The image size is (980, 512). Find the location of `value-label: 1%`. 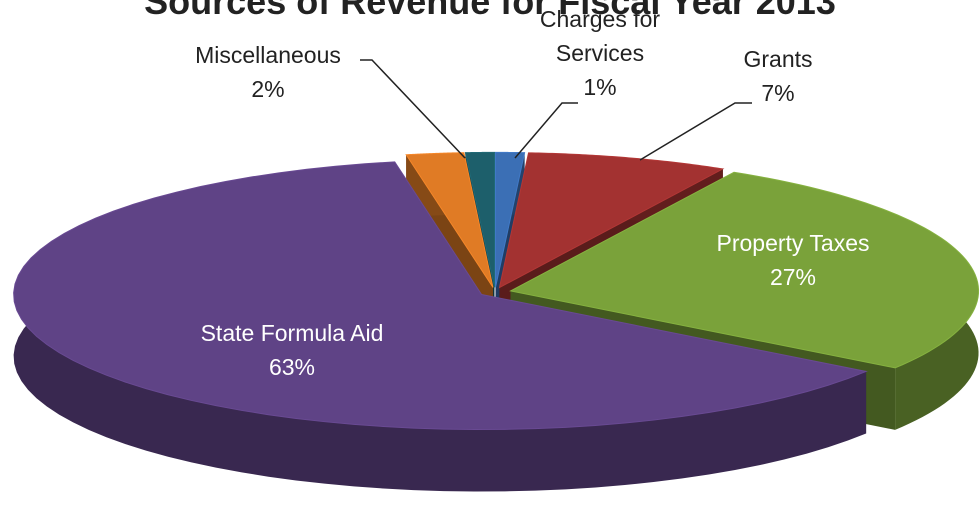

value-label: 1% is located at coordinates (600, 87).